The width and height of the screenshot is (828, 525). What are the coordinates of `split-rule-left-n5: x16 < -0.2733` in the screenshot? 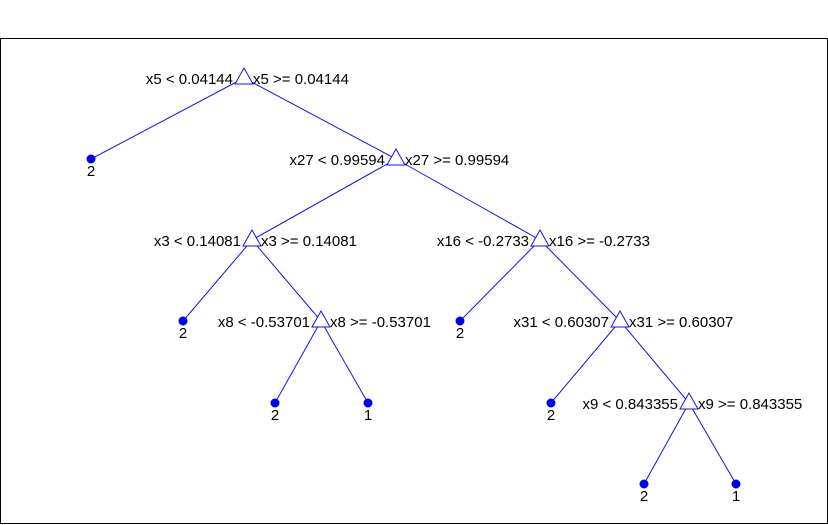 It's located at (483, 241).